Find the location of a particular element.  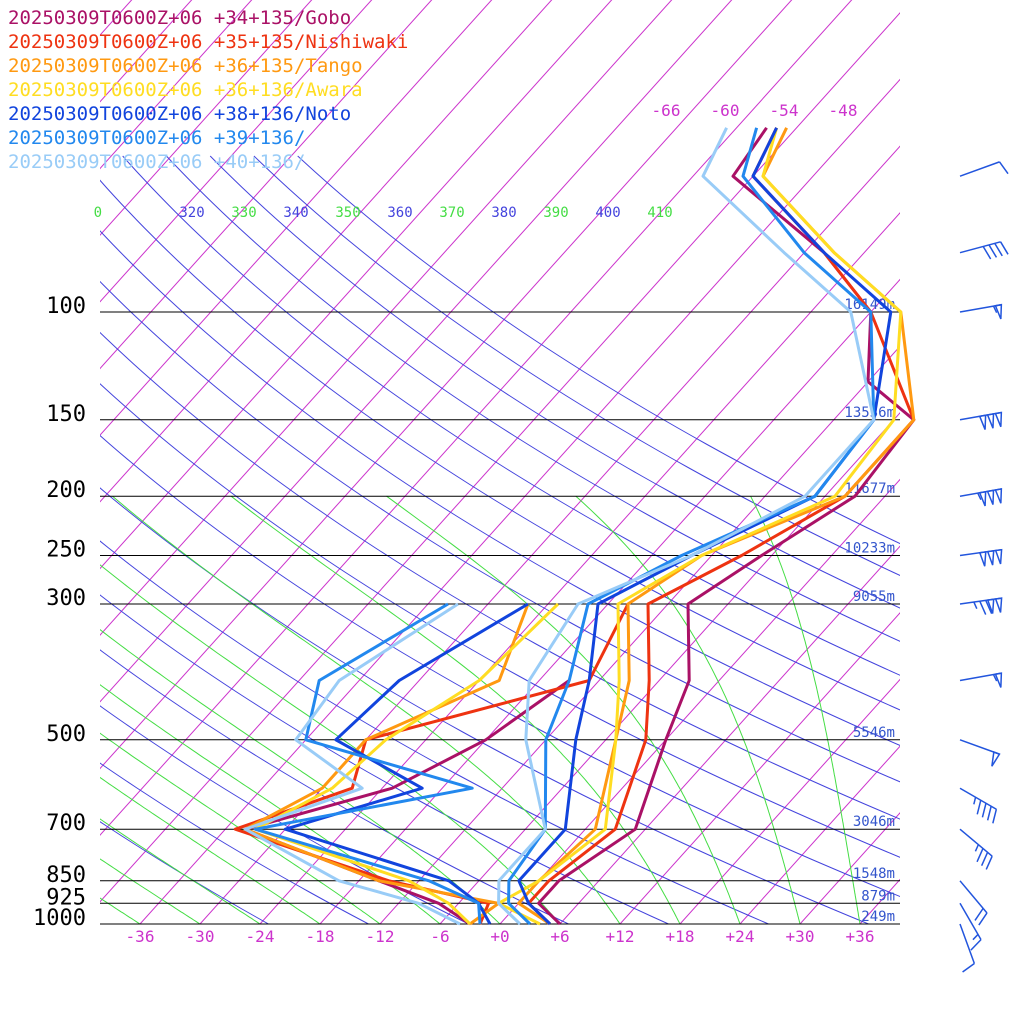

top-isotherm-labels: -66 -60 -54 -48 is located at coordinates (755, 110).